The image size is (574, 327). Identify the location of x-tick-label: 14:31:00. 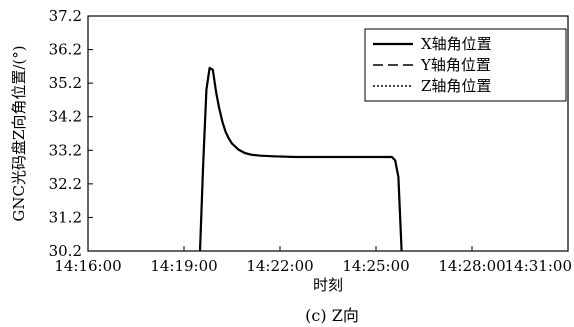
(538, 266).